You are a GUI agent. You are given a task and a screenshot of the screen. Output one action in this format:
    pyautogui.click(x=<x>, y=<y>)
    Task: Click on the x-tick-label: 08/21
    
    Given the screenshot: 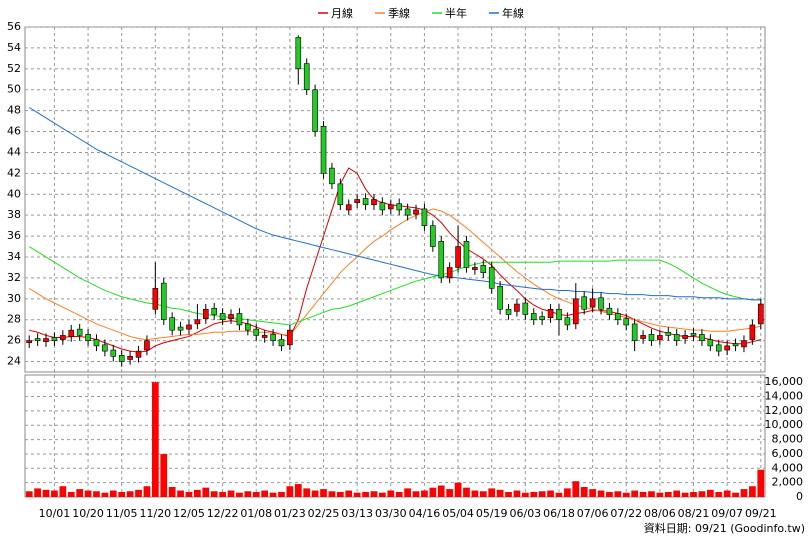 What is the action you would take?
    pyautogui.click(x=694, y=513)
    